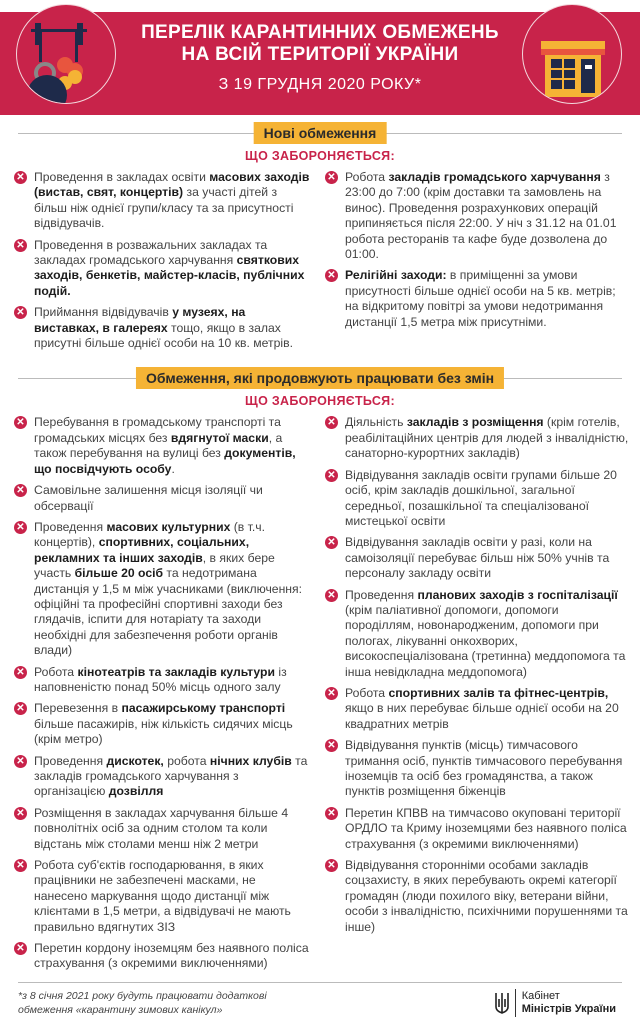  Describe the element at coordinates (119, 573) in the screenshot. I see `item-text-bold: більше 20 осіб` at that location.